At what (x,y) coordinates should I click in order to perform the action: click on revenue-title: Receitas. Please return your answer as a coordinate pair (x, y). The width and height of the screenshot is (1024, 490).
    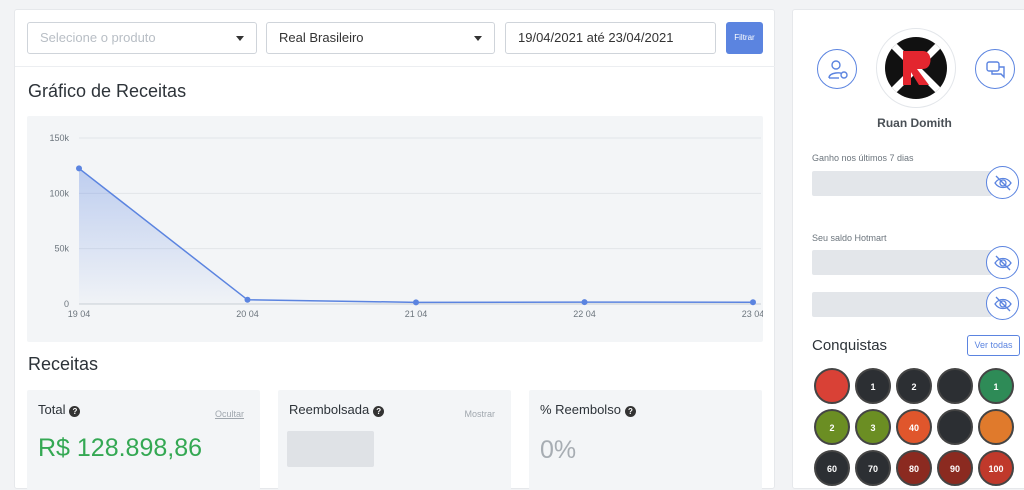
    Looking at the image, I should click on (63, 364).